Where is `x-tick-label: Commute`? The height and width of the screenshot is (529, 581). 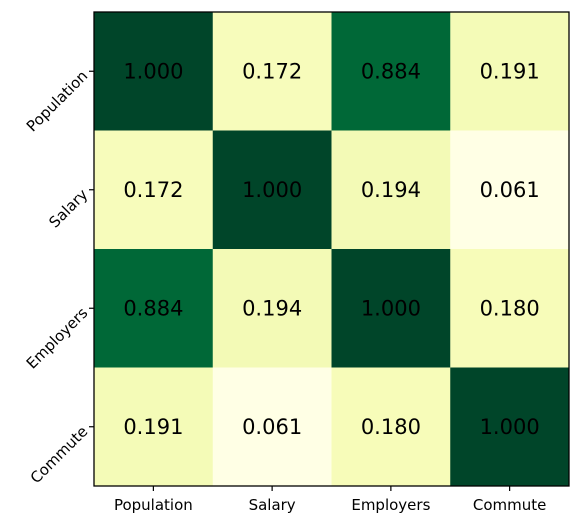
x-tick-label: Commute is located at coordinates (510, 505).